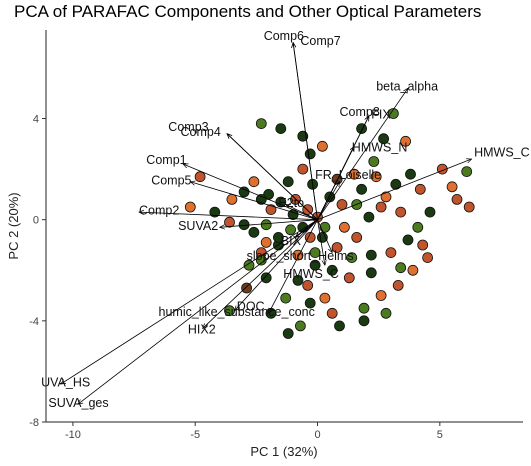 The height and width of the screenshot is (466, 531). I want to click on variable-label: SUVA_ges, so click(78, 403).